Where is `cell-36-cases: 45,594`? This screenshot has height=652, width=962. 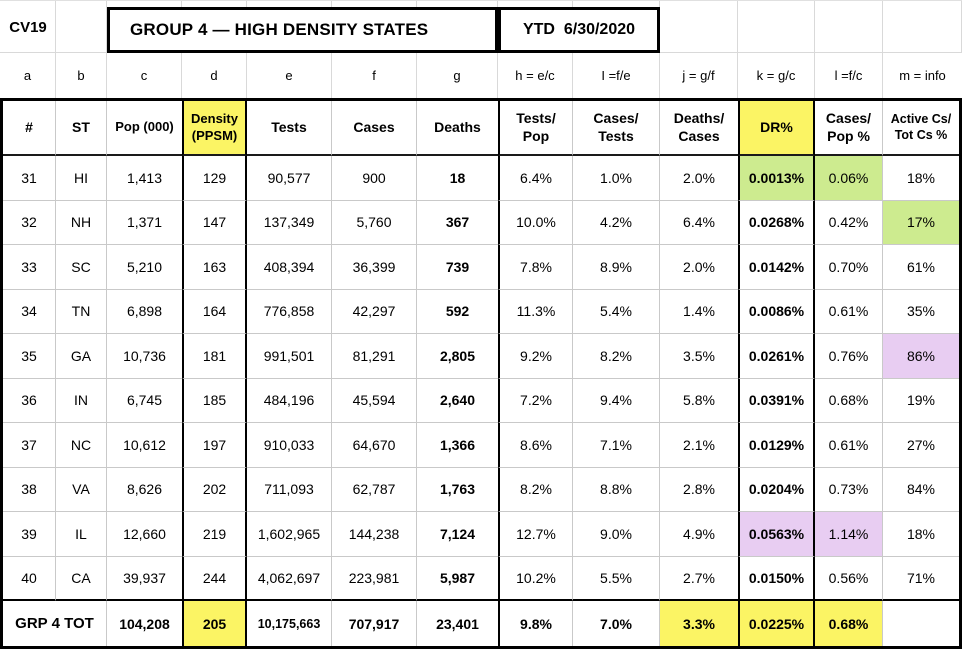 cell-36-cases: 45,594 is located at coordinates (374, 400).